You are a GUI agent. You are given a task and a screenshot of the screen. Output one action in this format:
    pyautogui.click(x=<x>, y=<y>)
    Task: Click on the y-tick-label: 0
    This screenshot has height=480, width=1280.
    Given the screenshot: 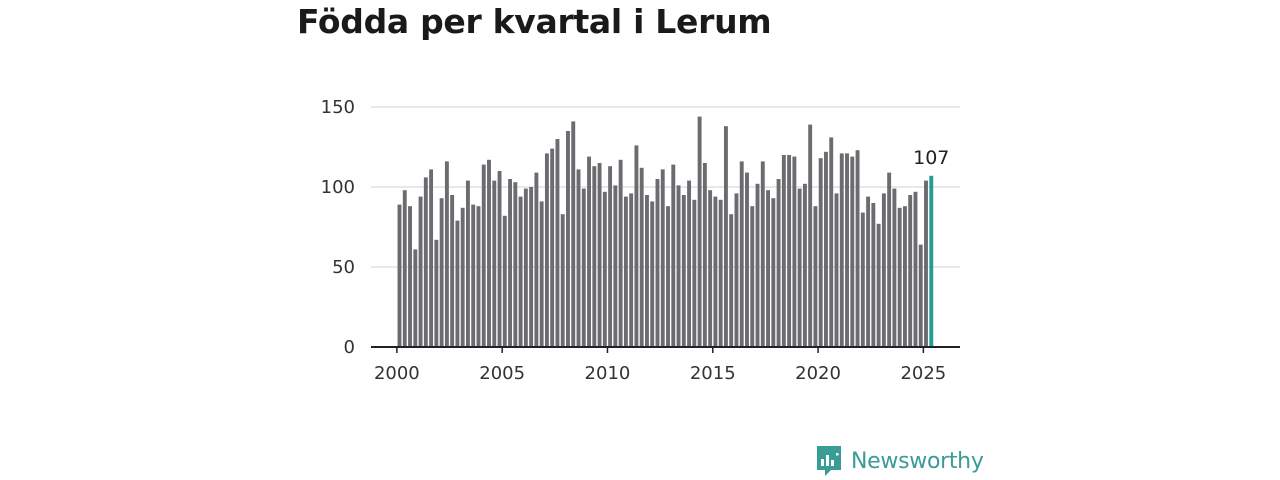 What is the action you would take?
    pyautogui.click(x=349, y=347)
    